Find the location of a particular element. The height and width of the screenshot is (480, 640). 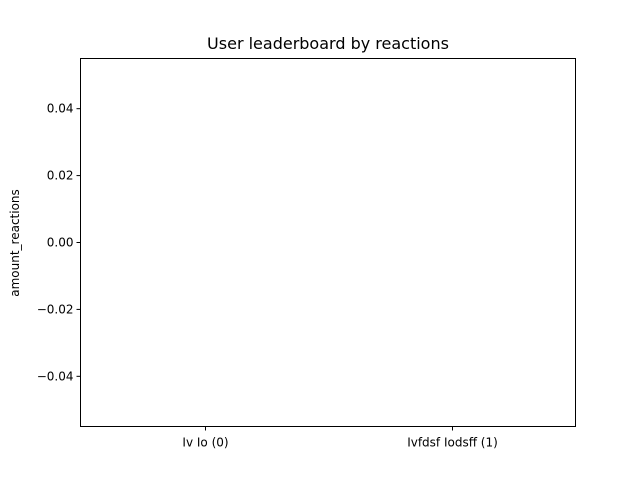

y-tick-label: 0.04 is located at coordinates (60, 109).